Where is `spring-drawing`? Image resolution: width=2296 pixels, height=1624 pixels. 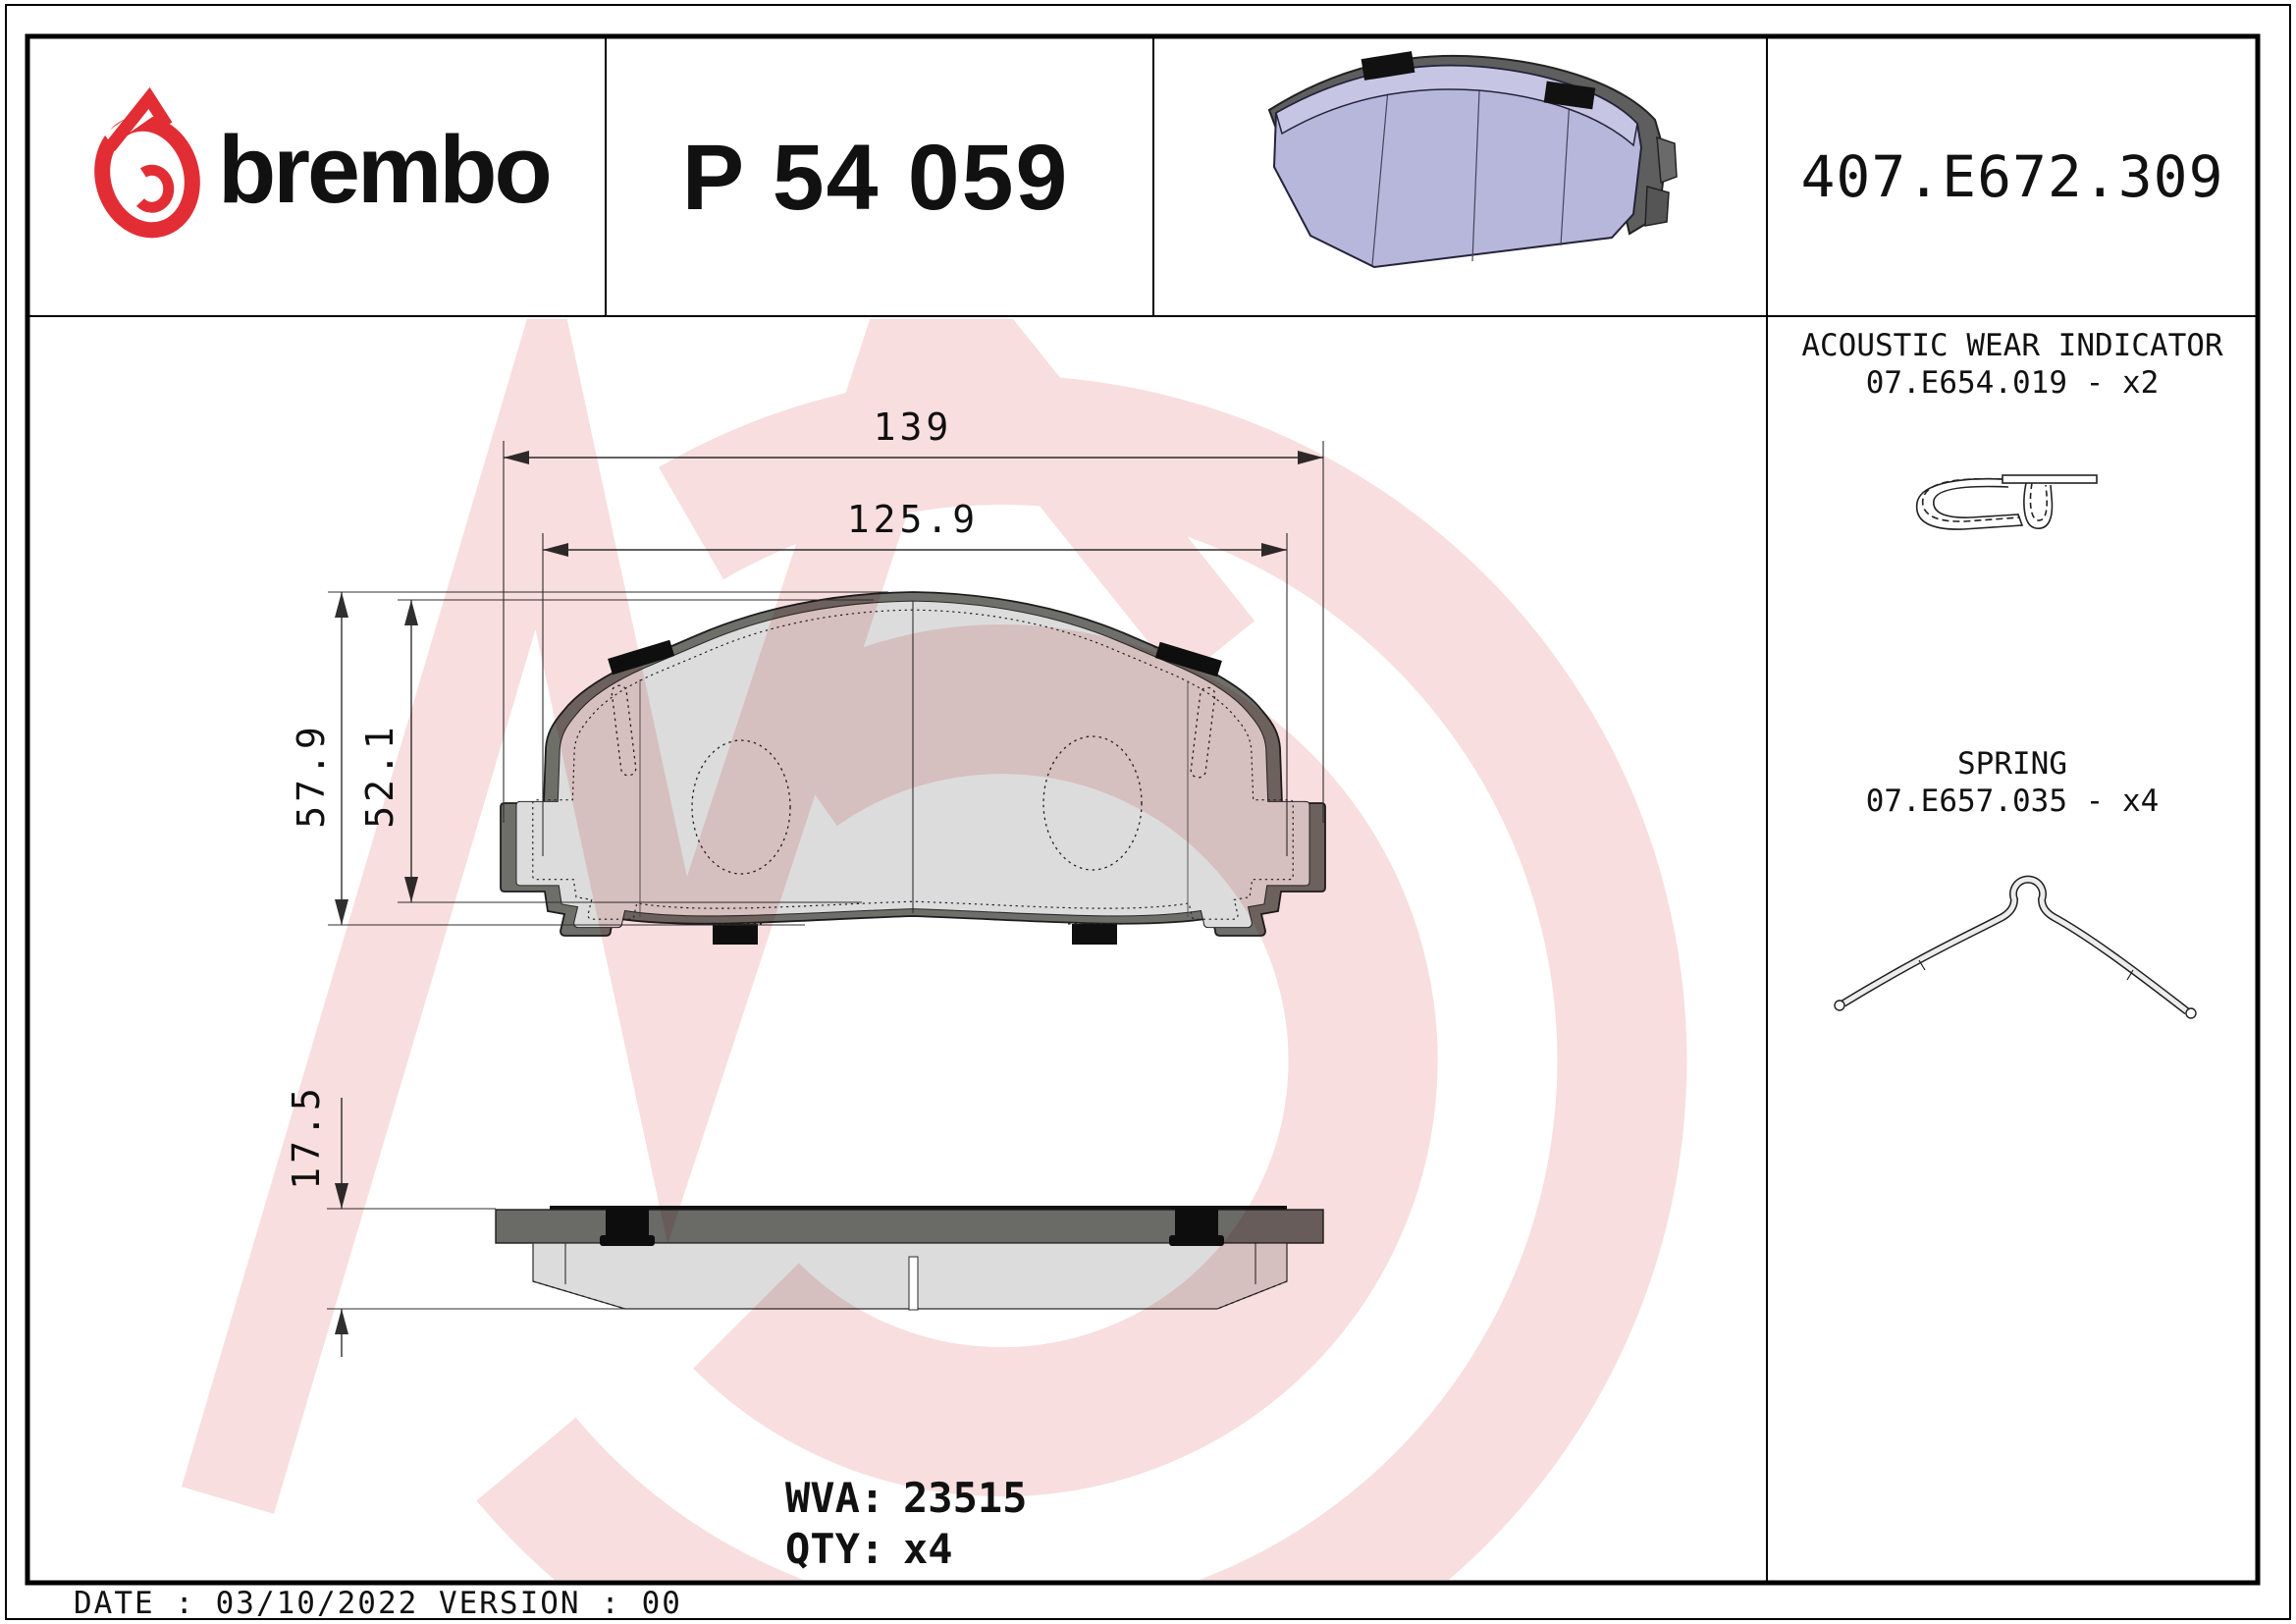 spring-drawing is located at coordinates (2016, 947).